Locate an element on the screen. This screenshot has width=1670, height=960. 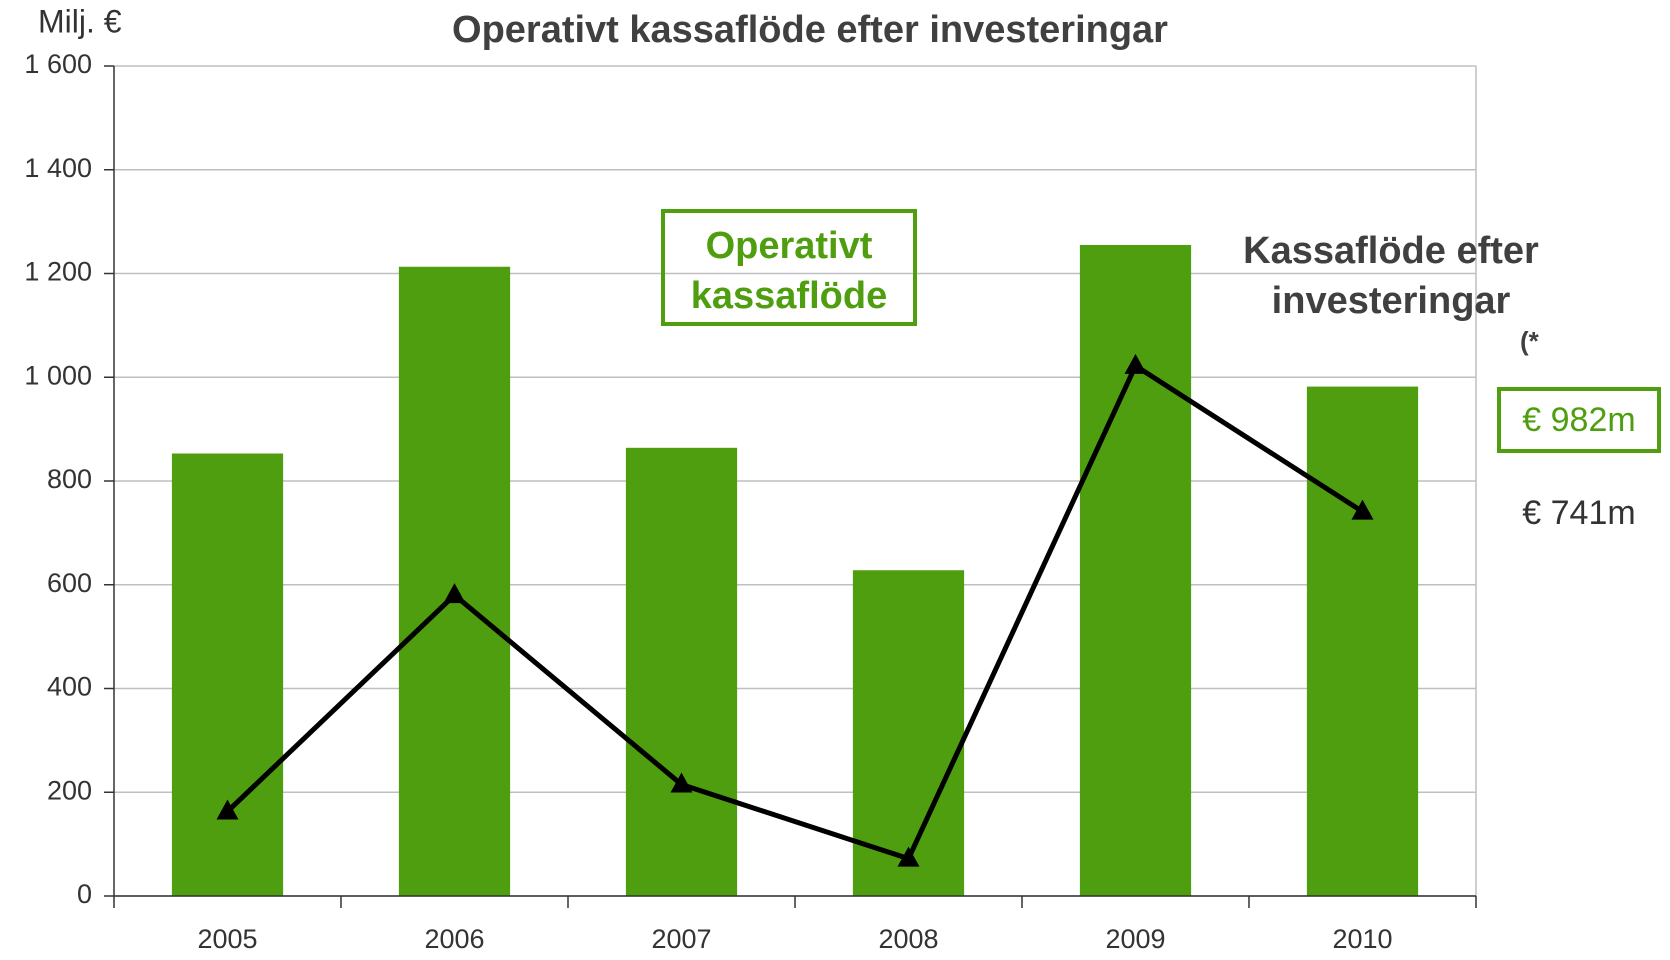
x-tick-label: 2005 is located at coordinates (227, 939).